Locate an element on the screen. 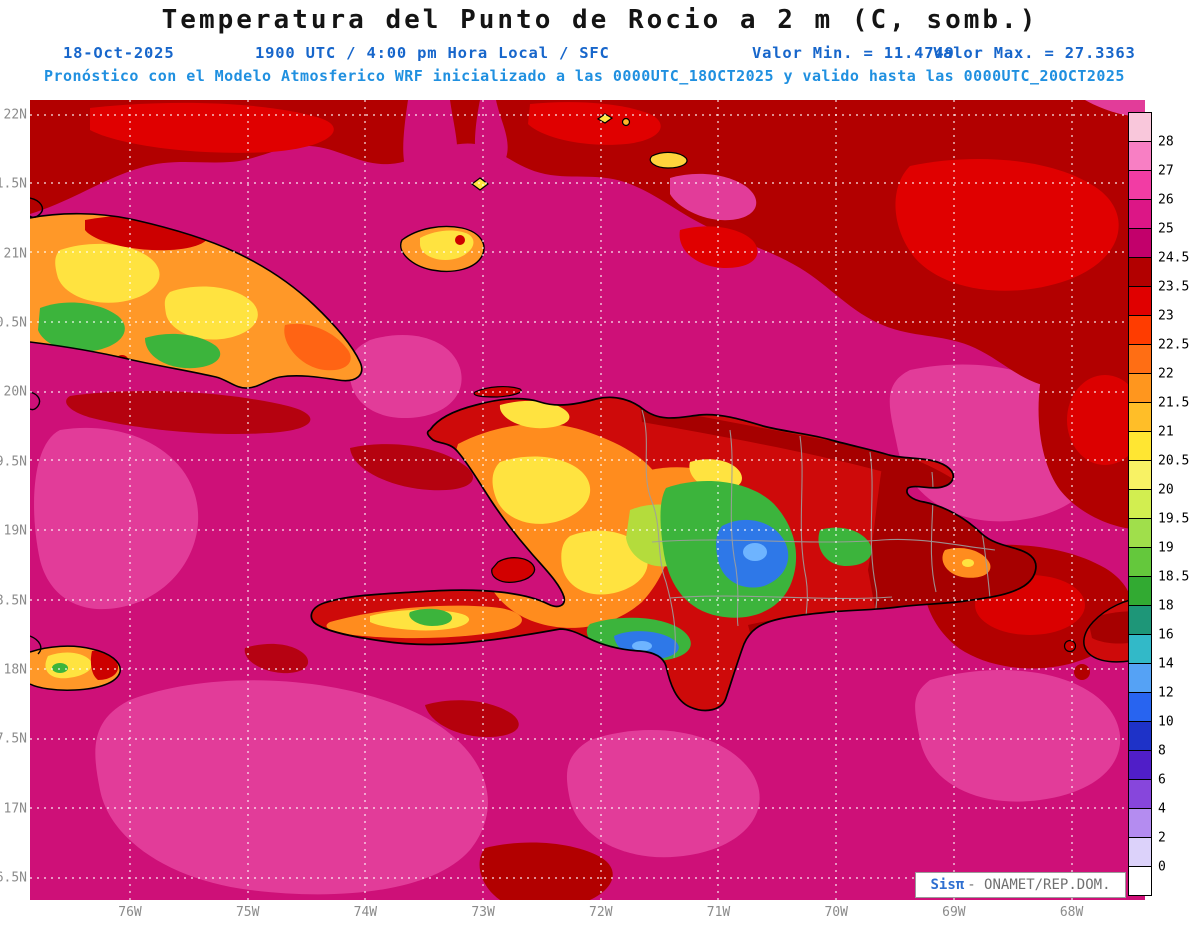 This screenshot has height=927, width=1200. run-date: 18-Oct-2025 is located at coordinates (119, 53).